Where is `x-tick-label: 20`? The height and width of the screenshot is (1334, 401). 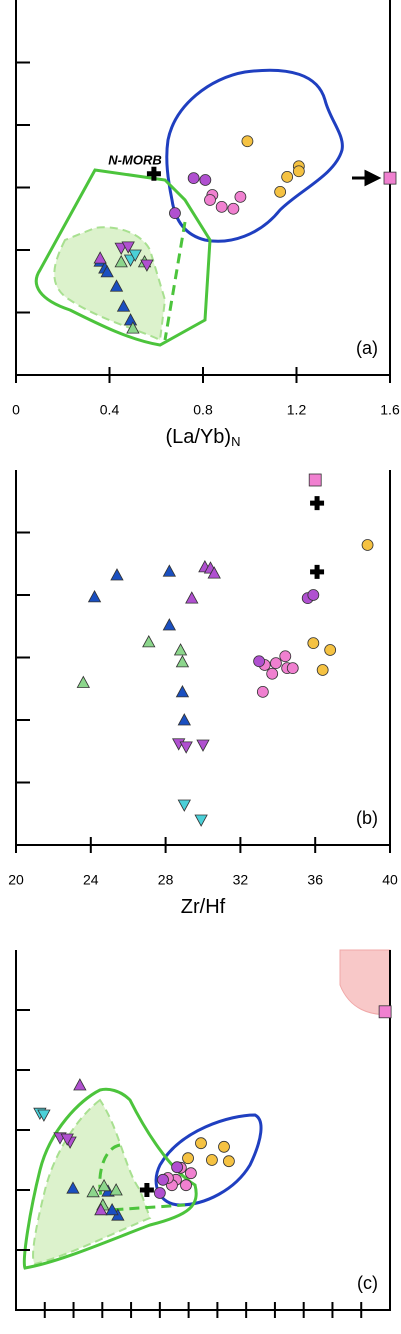 x-tick-label: 20 is located at coordinates (16, 880).